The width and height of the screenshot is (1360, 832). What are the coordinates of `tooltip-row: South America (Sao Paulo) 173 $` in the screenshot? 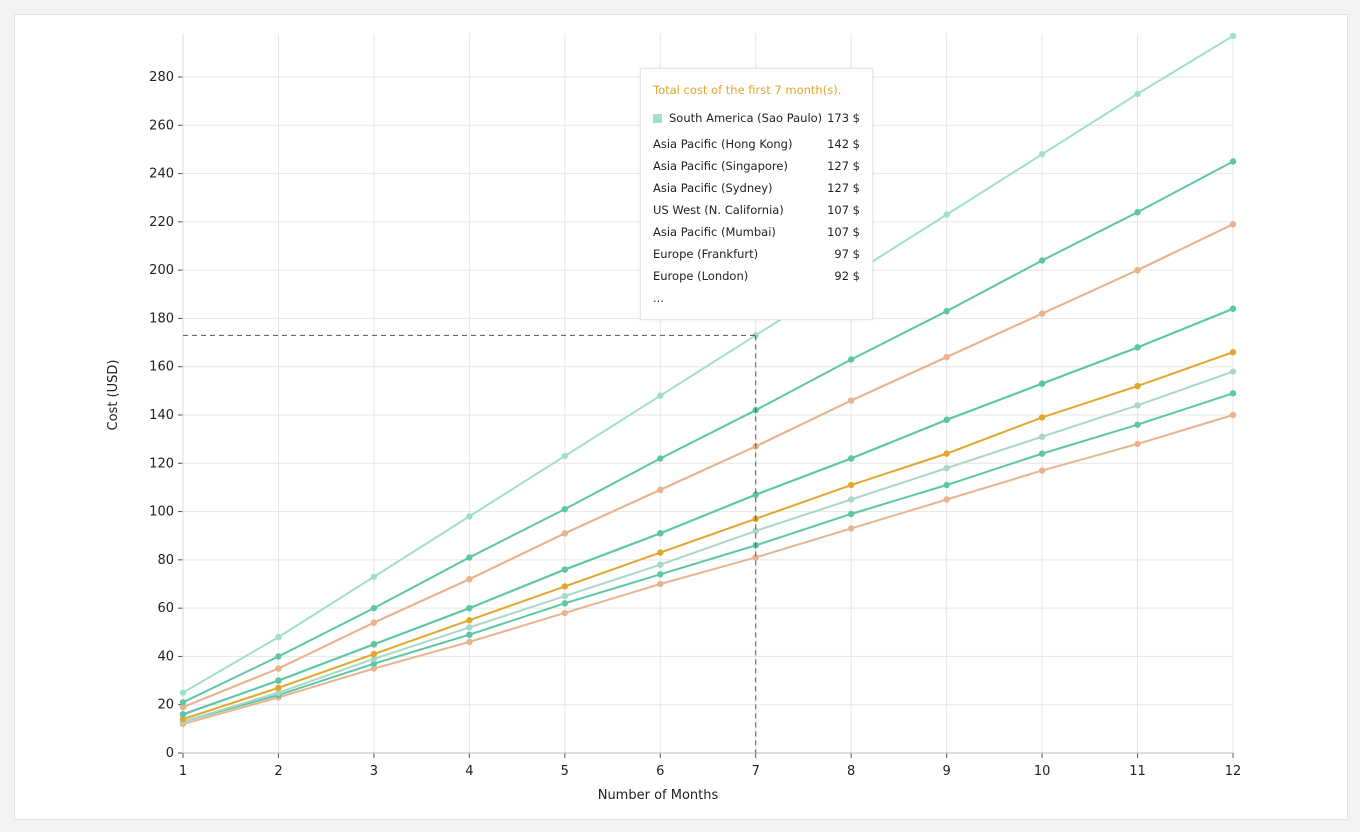 It's located at (756, 118).